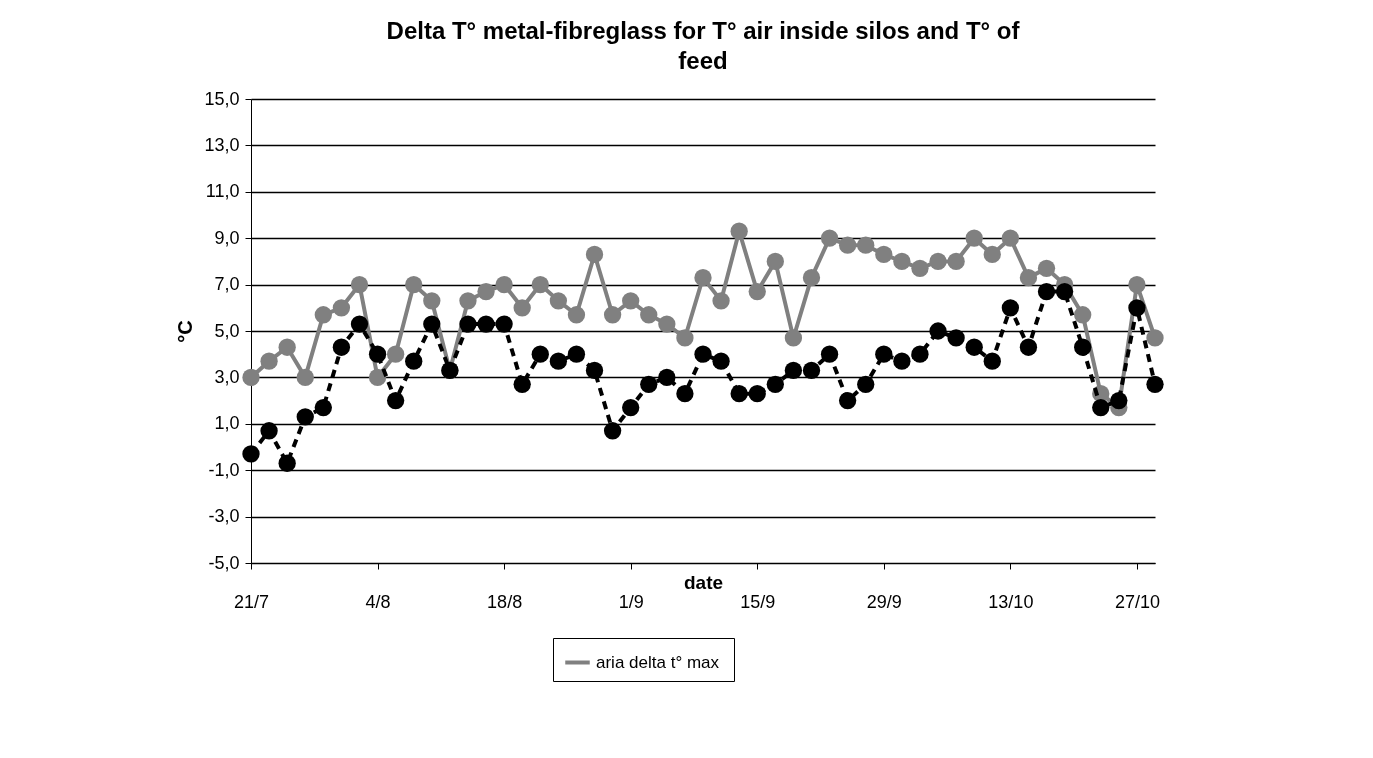 This screenshot has width=1373, height=758. What do you see at coordinates (222, 191) in the screenshot?
I see `y-tick-label: 11,0` at bounding box center [222, 191].